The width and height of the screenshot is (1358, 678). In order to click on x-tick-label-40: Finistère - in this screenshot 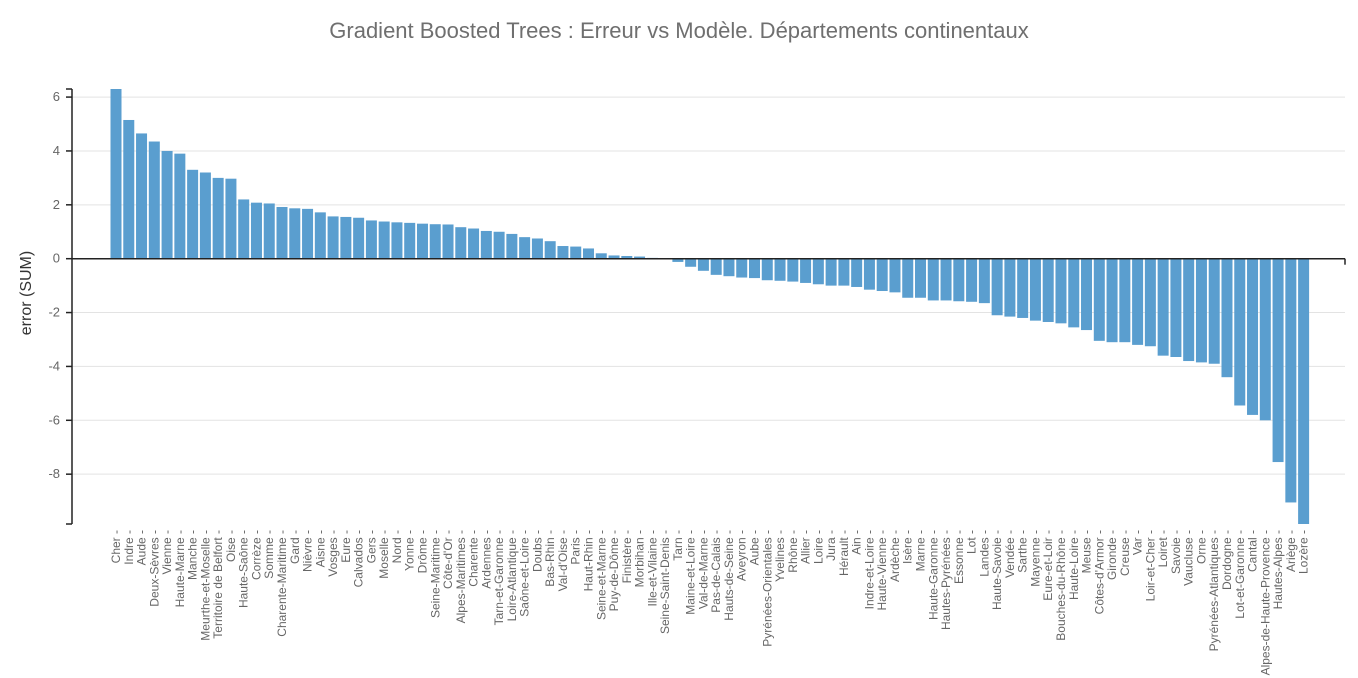, I will do `click(627, 556)`.